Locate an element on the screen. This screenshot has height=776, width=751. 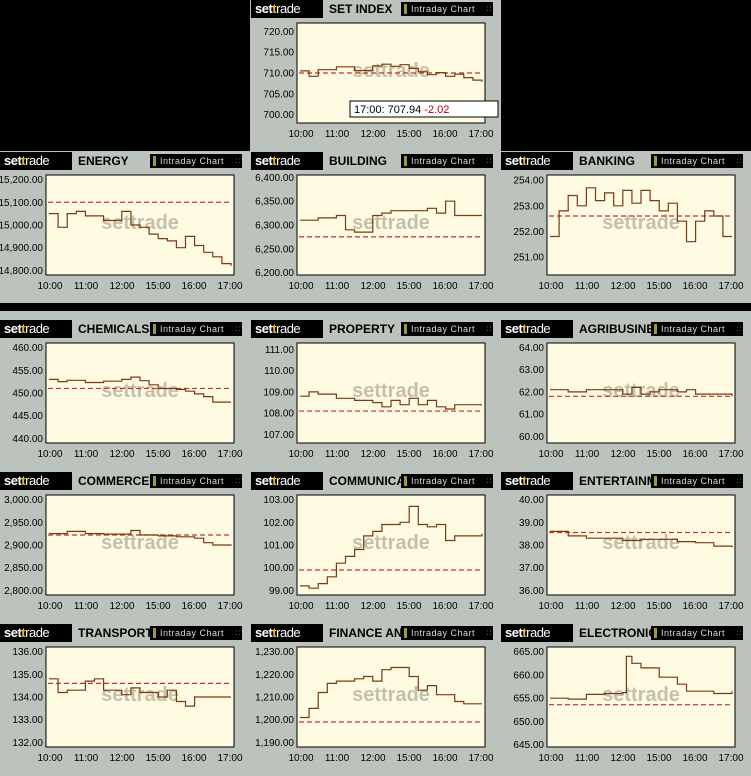
y-tick-label: 110.00 is located at coordinates (279, 371).